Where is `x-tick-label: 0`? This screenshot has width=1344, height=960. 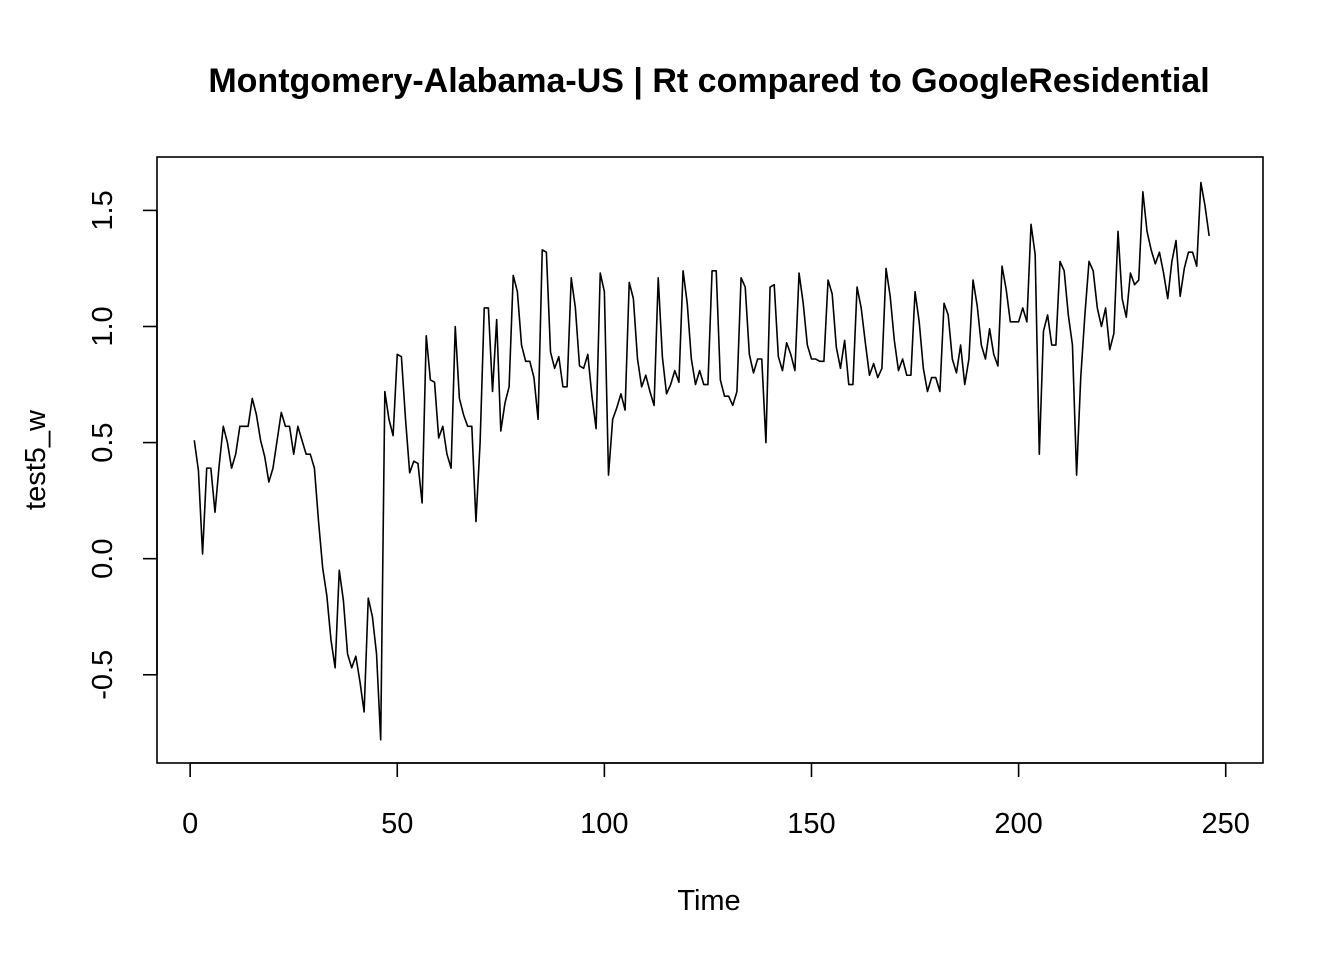
x-tick-label: 0 is located at coordinates (190, 824).